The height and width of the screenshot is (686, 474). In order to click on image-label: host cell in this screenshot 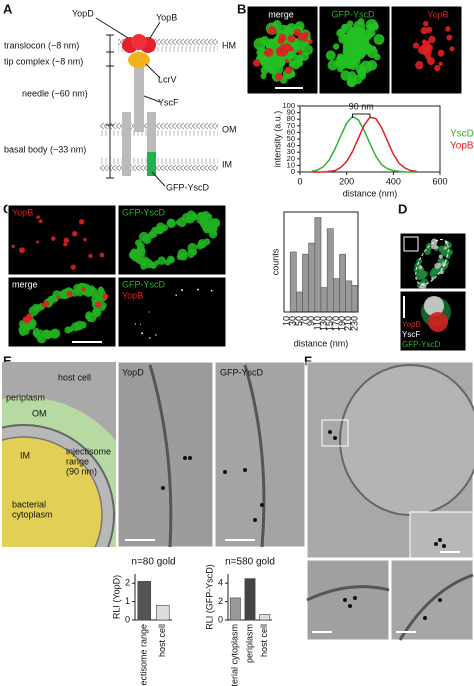, I will do `click(74, 377)`.